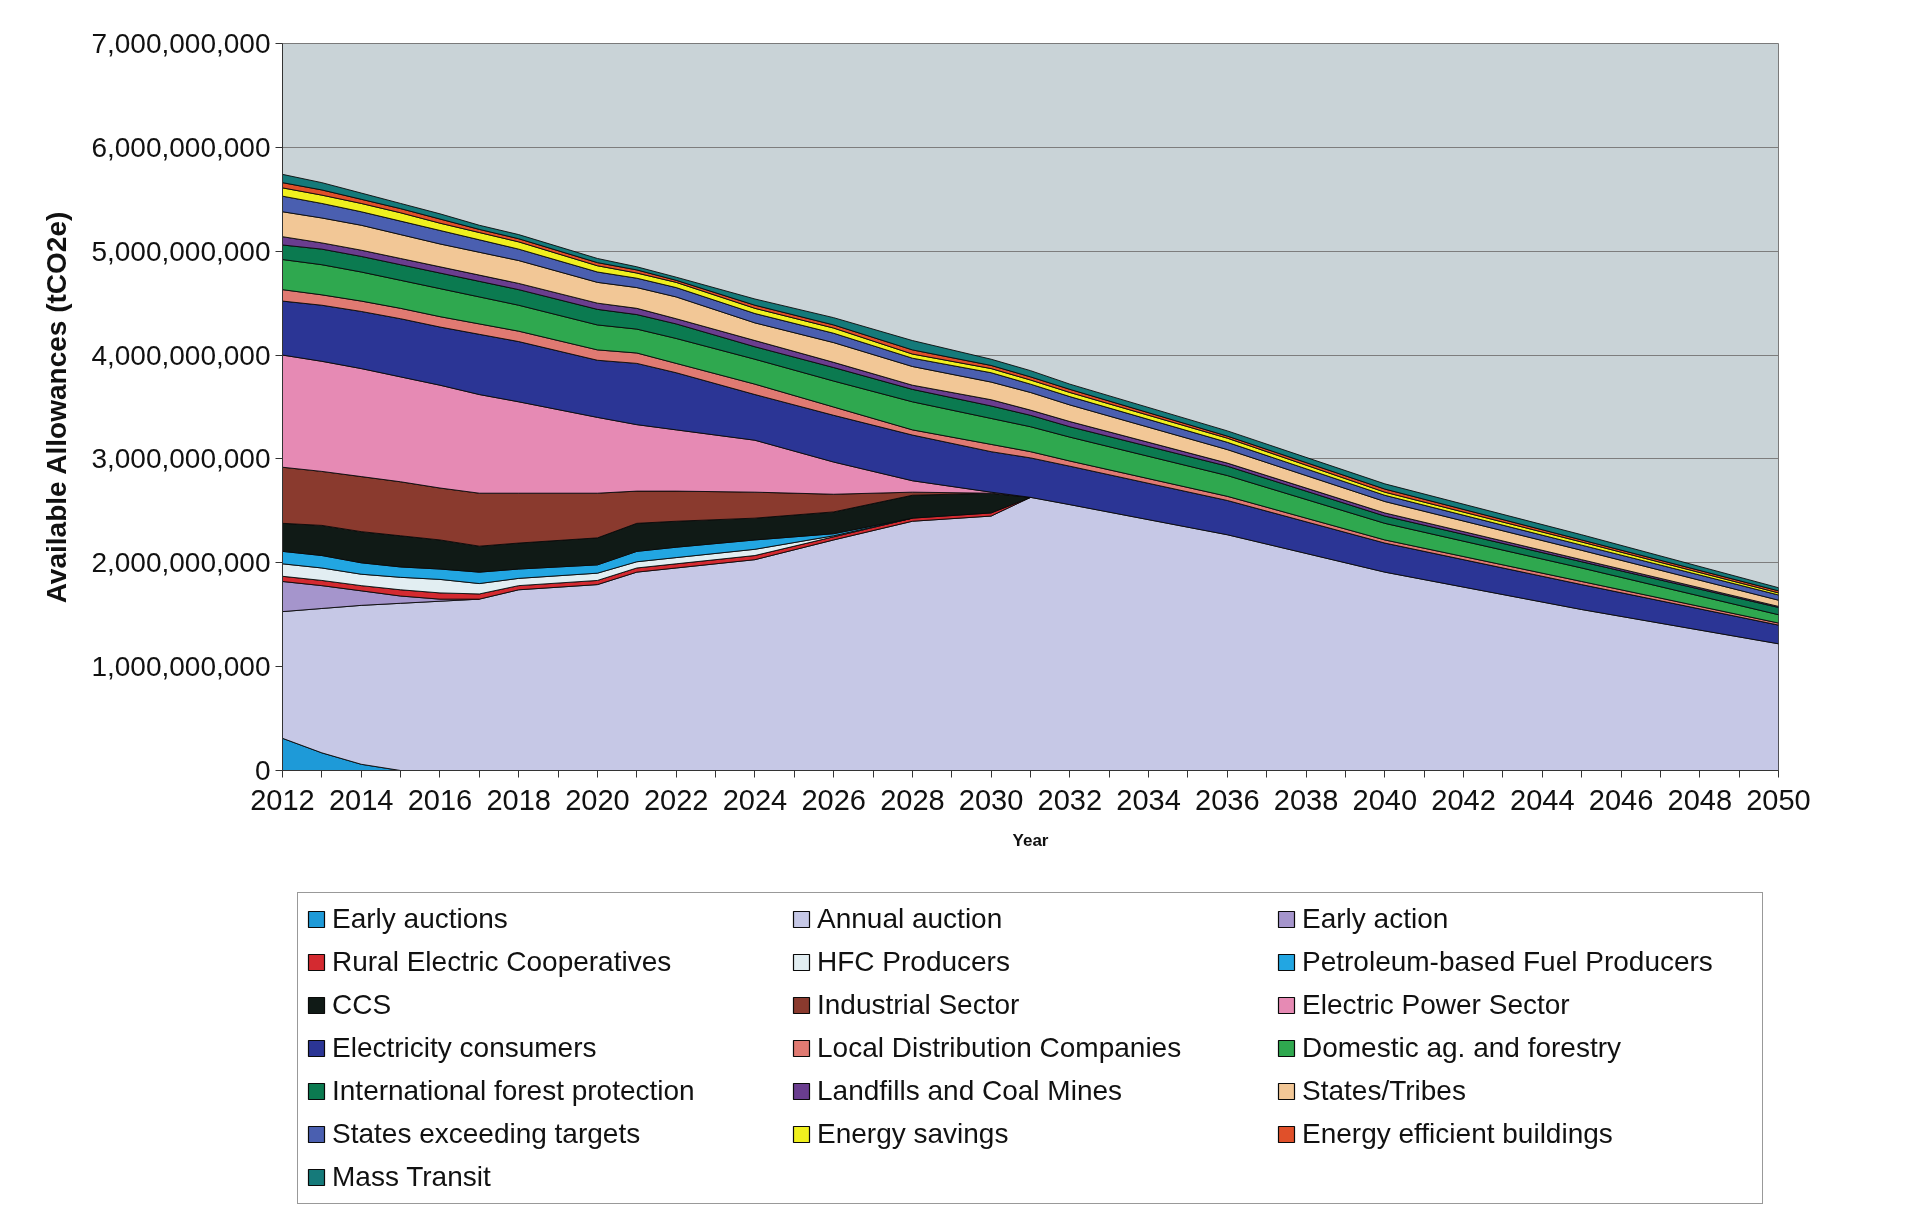 Image resolution: width=1923 pixels, height=1216 pixels. I want to click on y-tick-label: 0, so click(262, 770).